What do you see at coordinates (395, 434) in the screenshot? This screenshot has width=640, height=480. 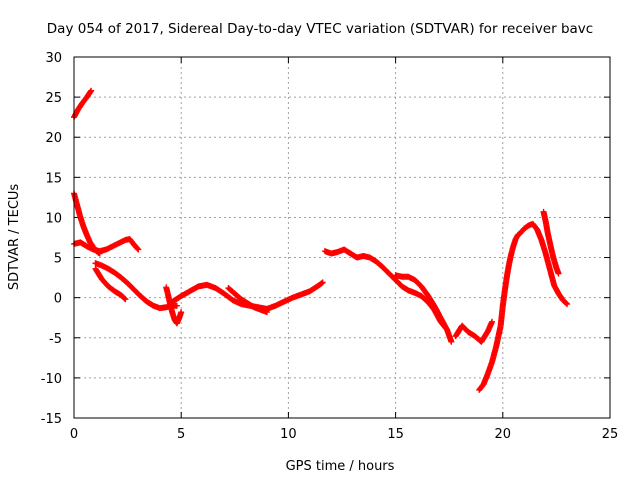 I see `x-tick-label: 15` at bounding box center [395, 434].